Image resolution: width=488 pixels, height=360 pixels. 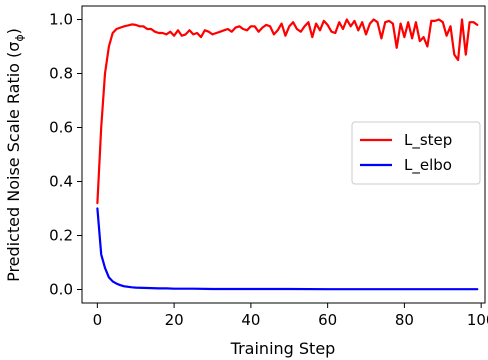 What do you see at coordinates (61, 20) in the screenshot?
I see `y-tick-label: 1.0` at bounding box center [61, 20].